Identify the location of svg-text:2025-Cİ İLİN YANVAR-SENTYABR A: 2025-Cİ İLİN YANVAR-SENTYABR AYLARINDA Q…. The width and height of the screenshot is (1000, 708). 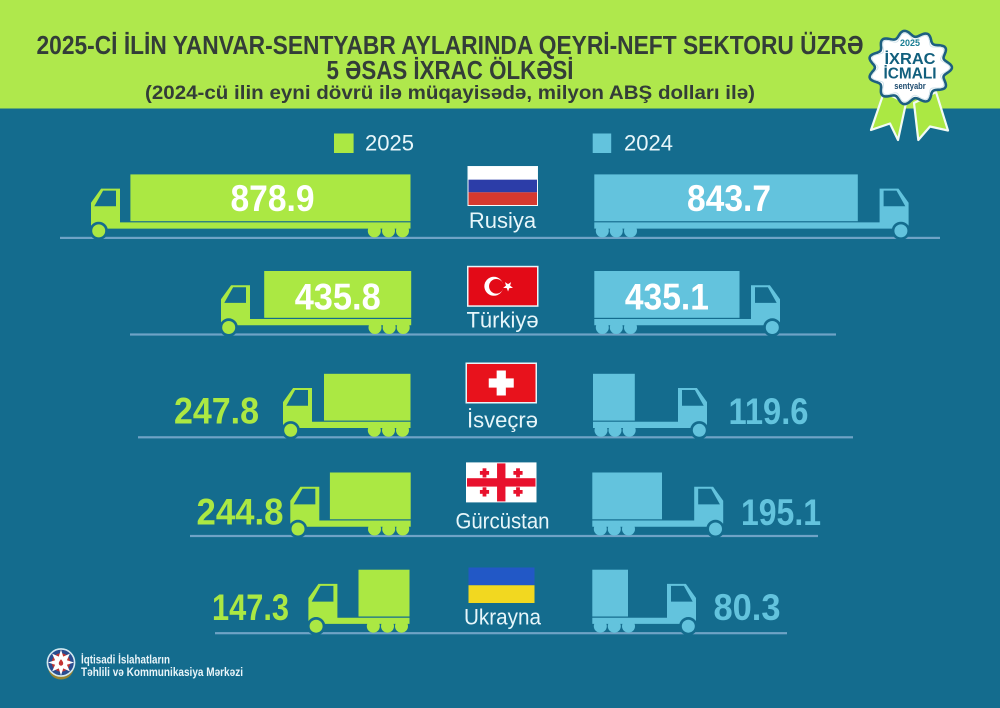
(450, 45).